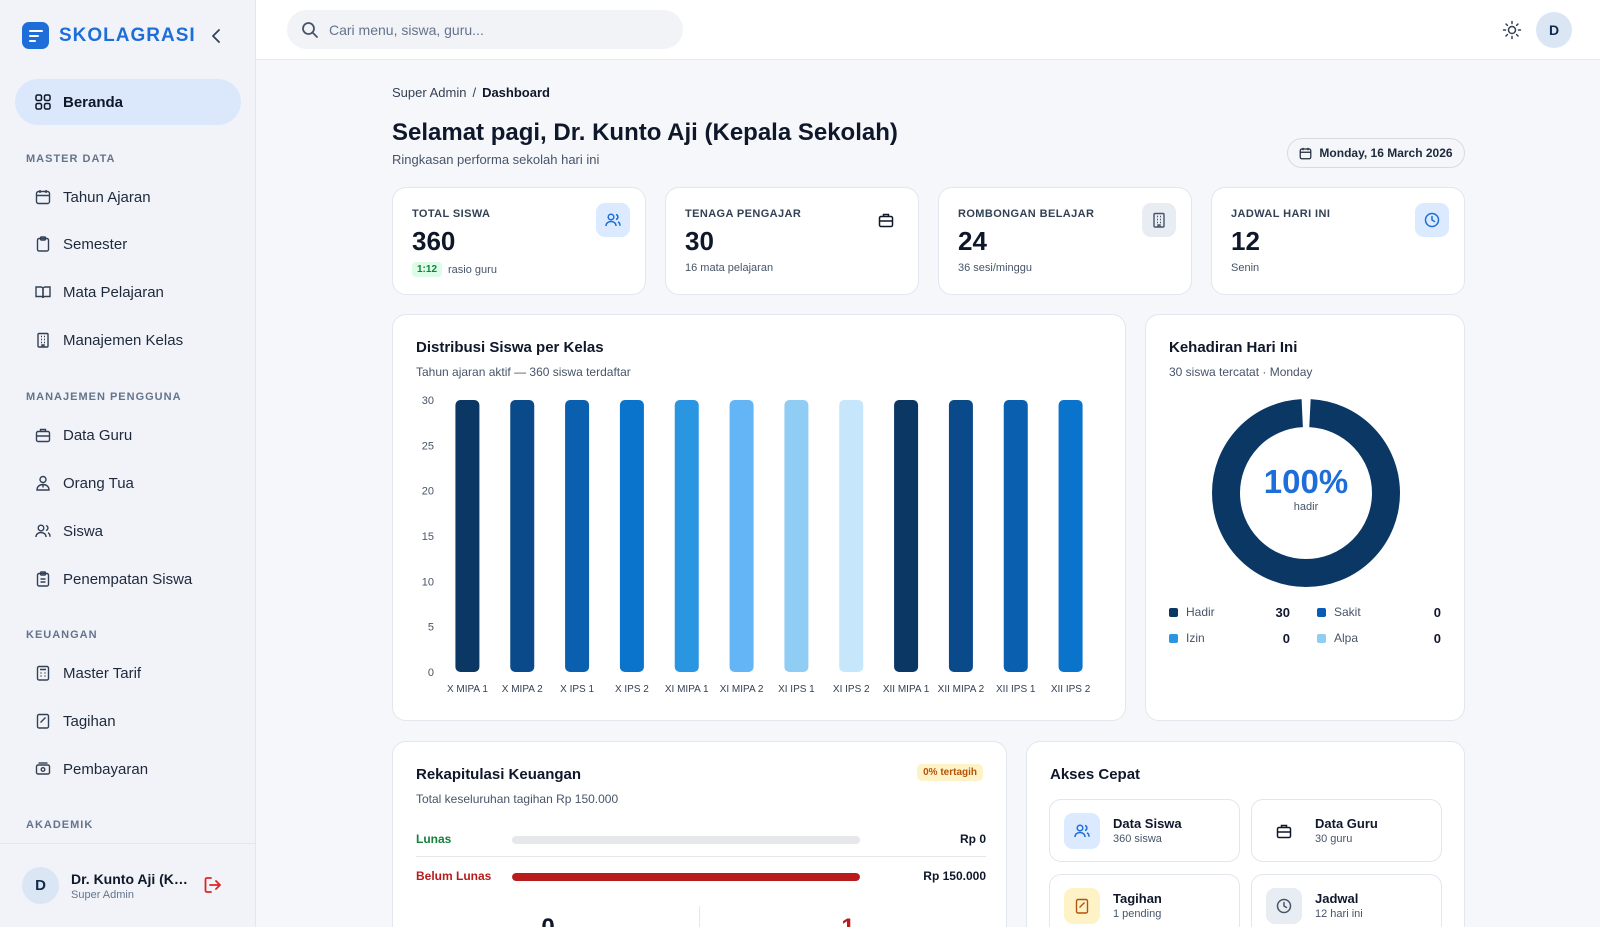  I want to click on x-tick-label: X IPS 1, so click(577, 689).